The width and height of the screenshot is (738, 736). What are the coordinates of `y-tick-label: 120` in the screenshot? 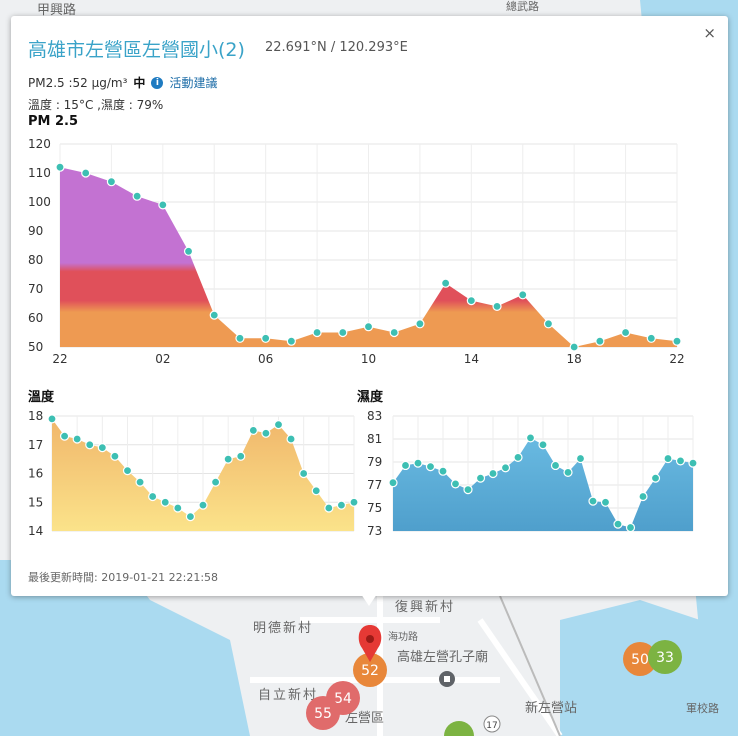 It's located at (39, 144).